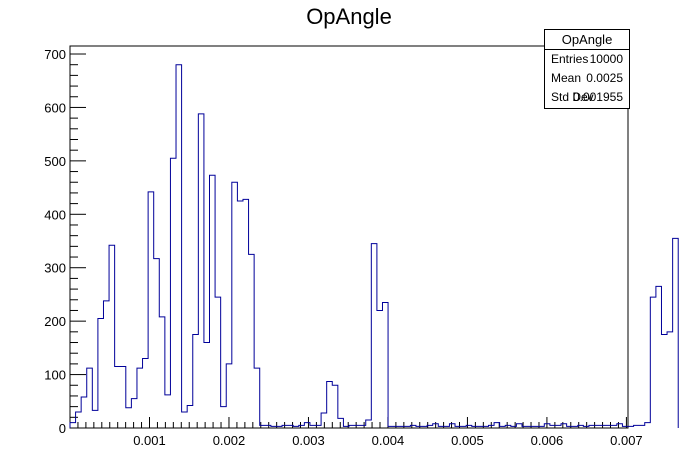 This screenshot has width=698, height=476. I want to click on x-tick-label: 0.005, so click(467, 440).